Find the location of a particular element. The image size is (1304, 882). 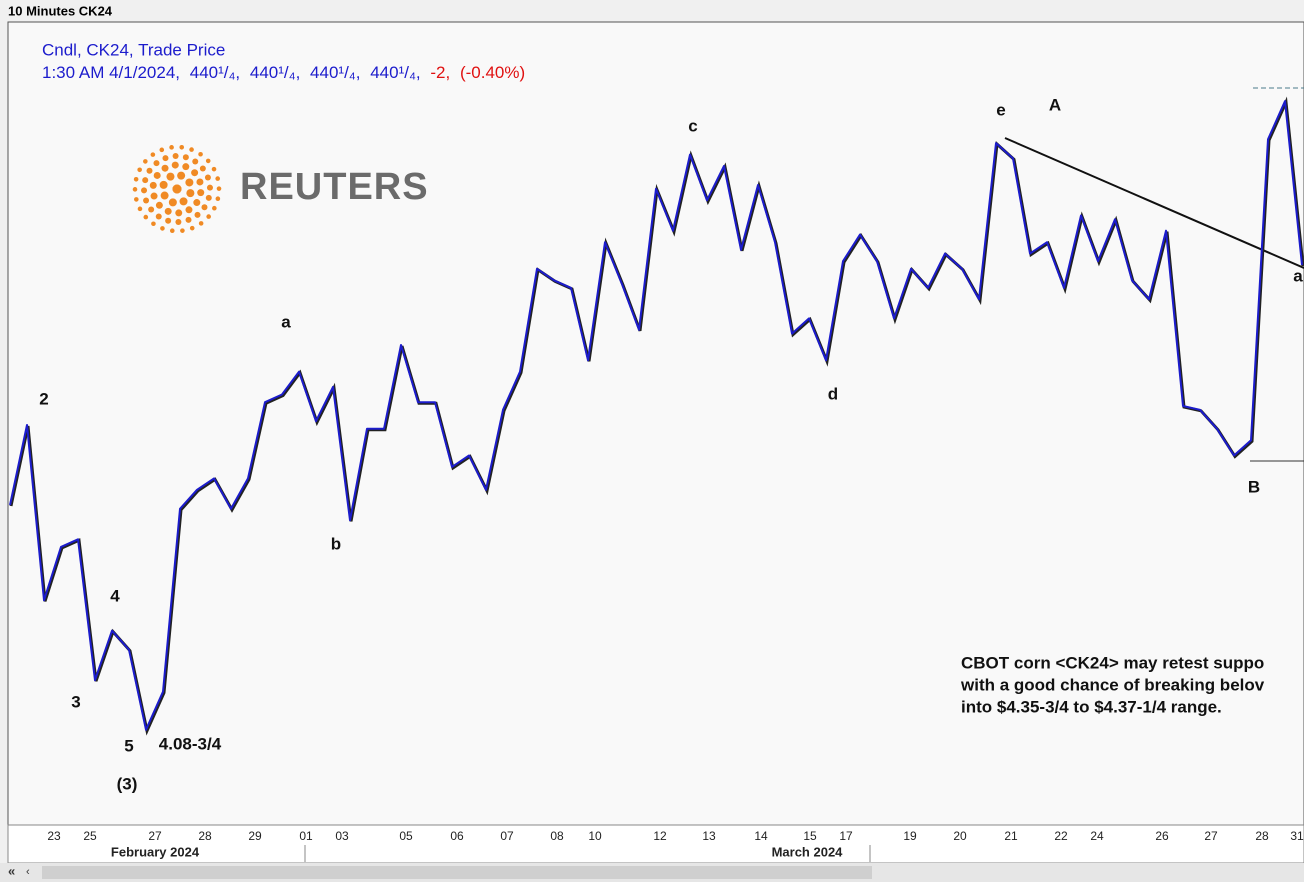

x-tick-label: 03 is located at coordinates (342, 836).